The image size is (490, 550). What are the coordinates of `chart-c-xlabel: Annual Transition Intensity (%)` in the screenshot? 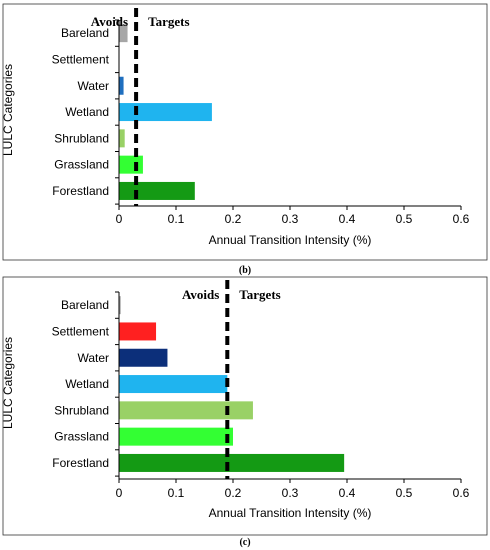 It's located at (290, 513).